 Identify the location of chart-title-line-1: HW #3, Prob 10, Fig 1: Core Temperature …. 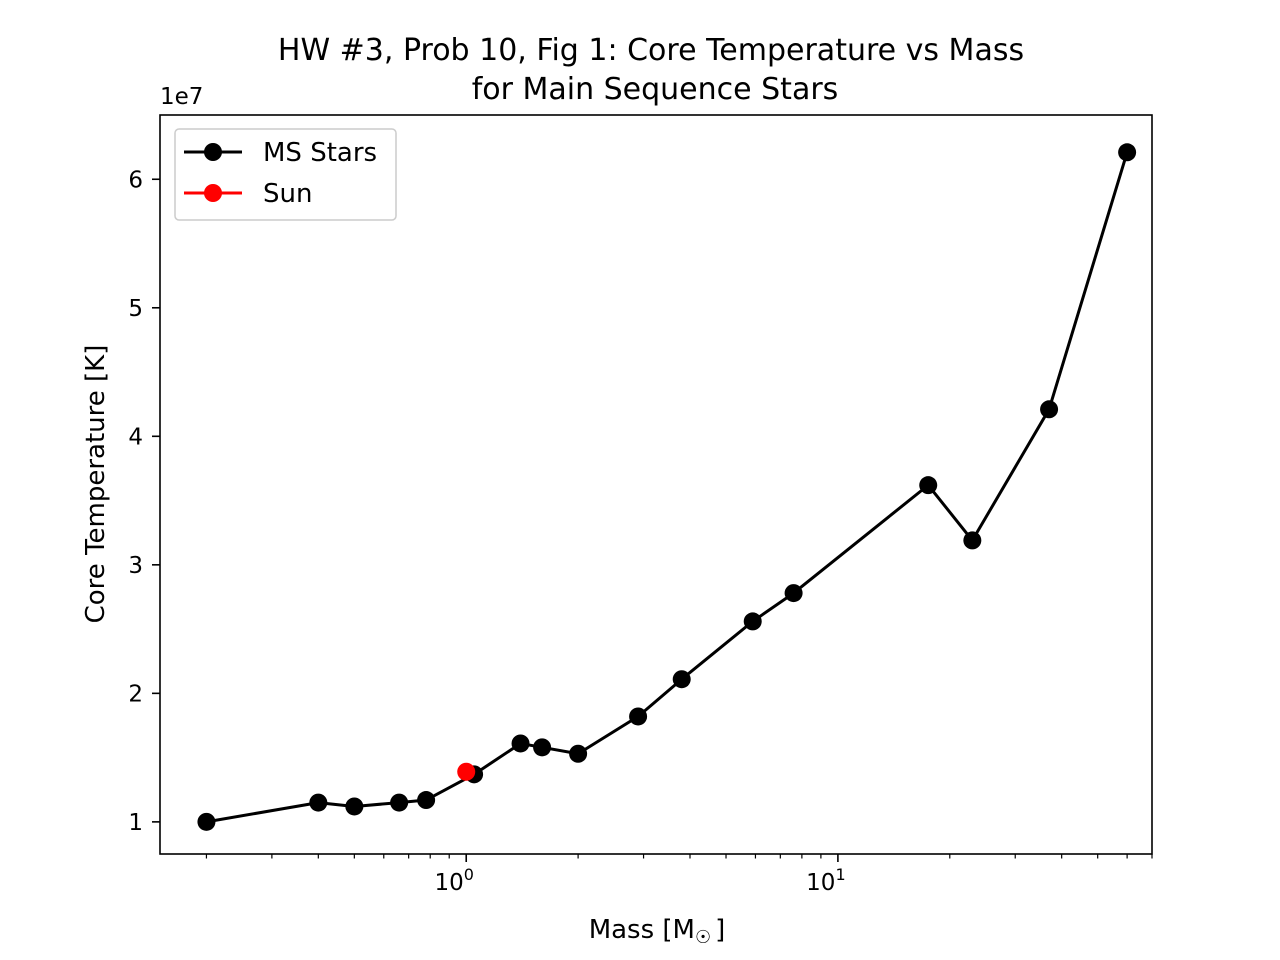
(651, 50).